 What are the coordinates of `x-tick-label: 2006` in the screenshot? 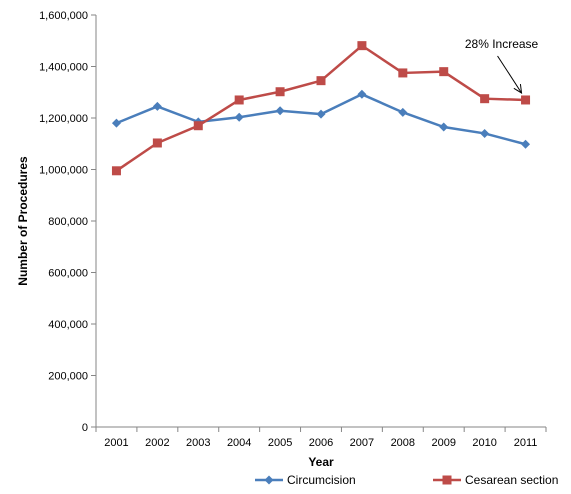 It's located at (321, 443).